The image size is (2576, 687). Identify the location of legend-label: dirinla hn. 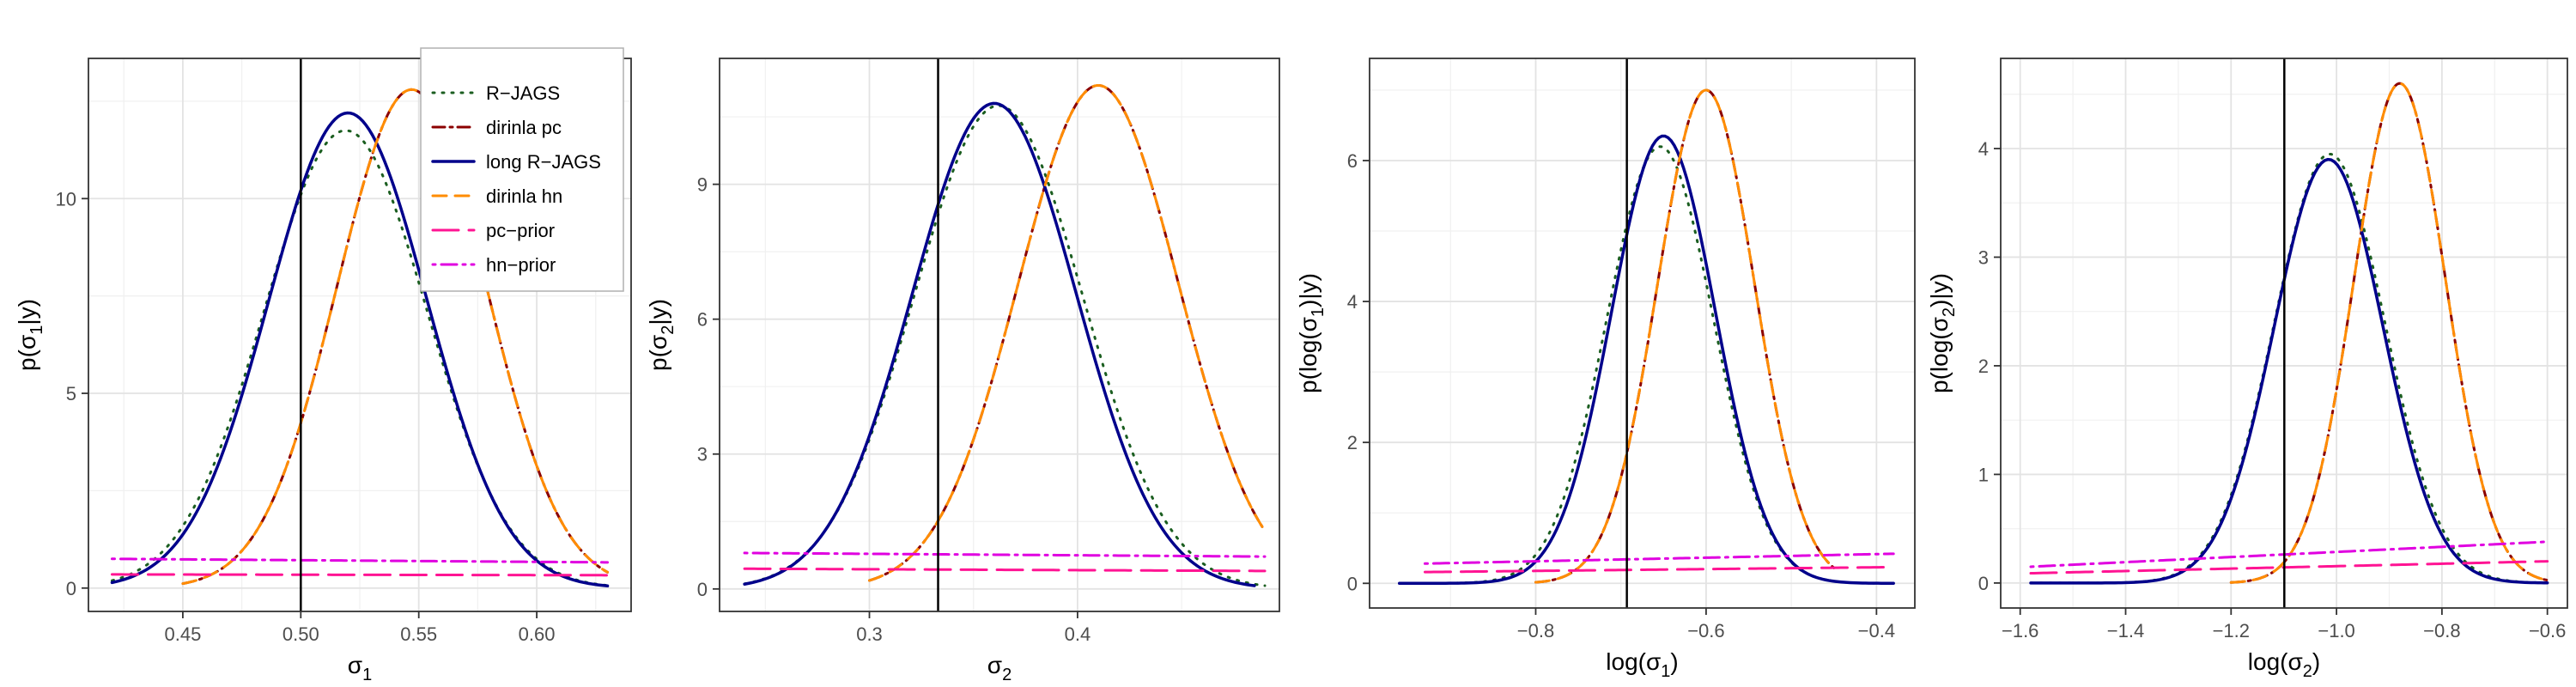
(524, 196).